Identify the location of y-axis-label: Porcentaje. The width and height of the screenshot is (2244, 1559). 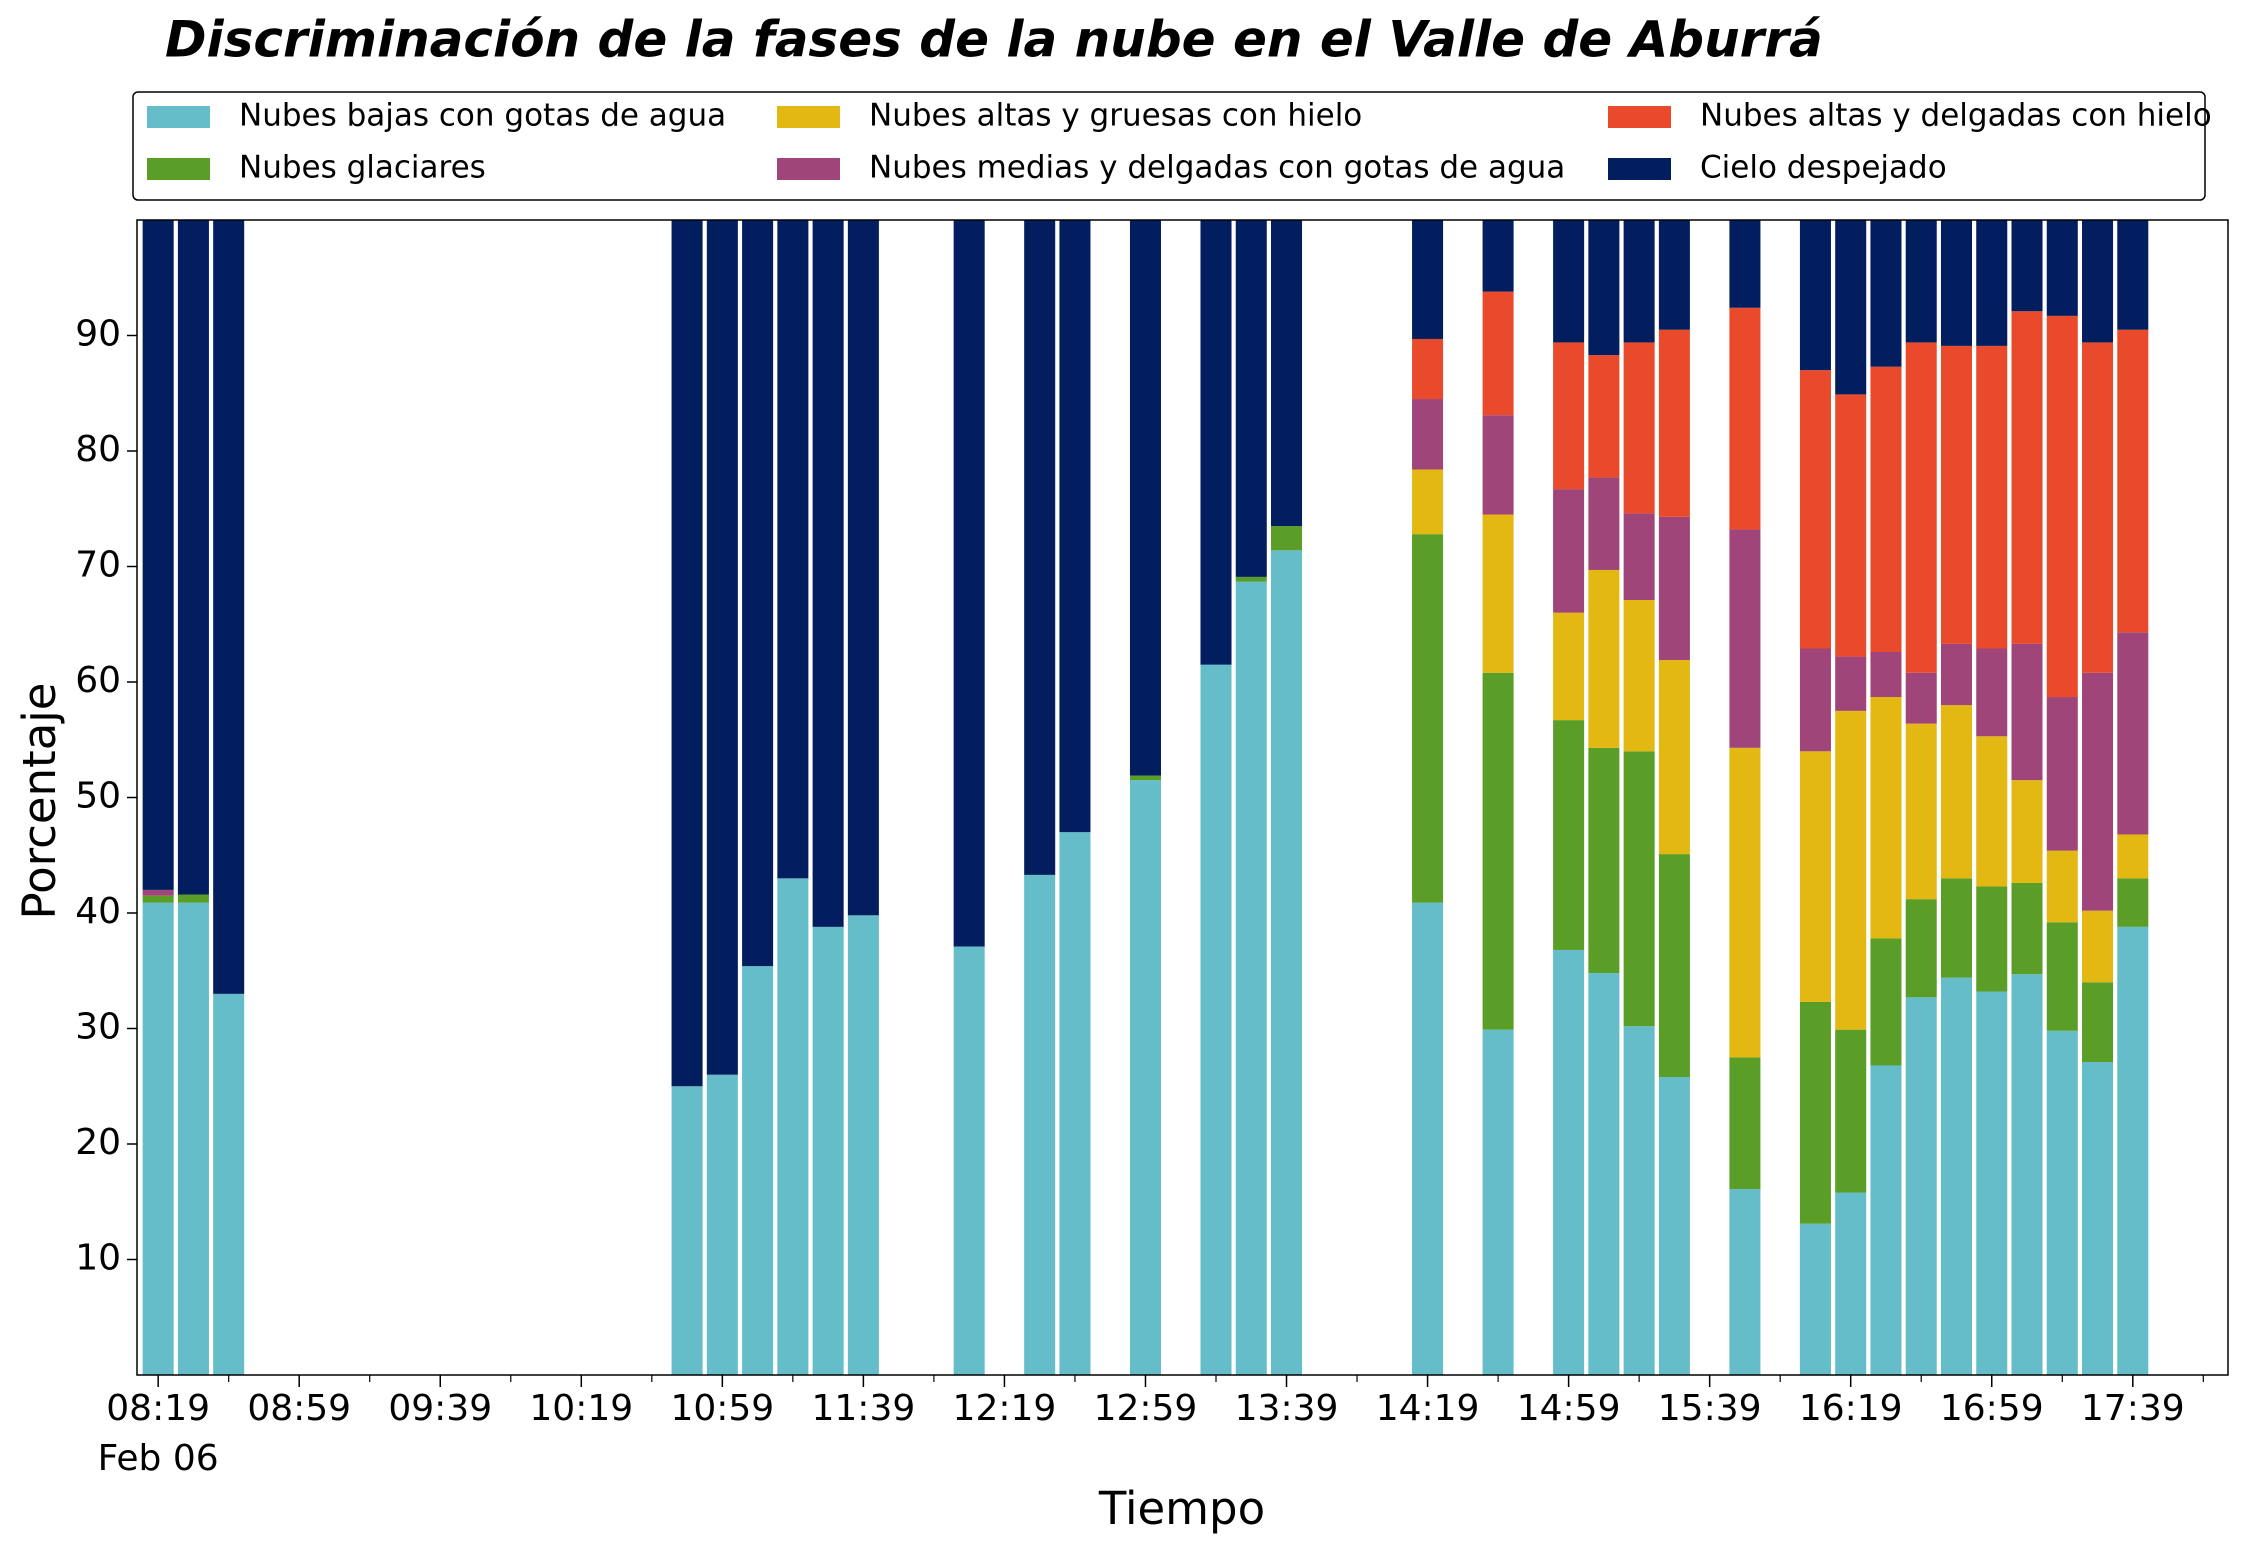
(39, 801).